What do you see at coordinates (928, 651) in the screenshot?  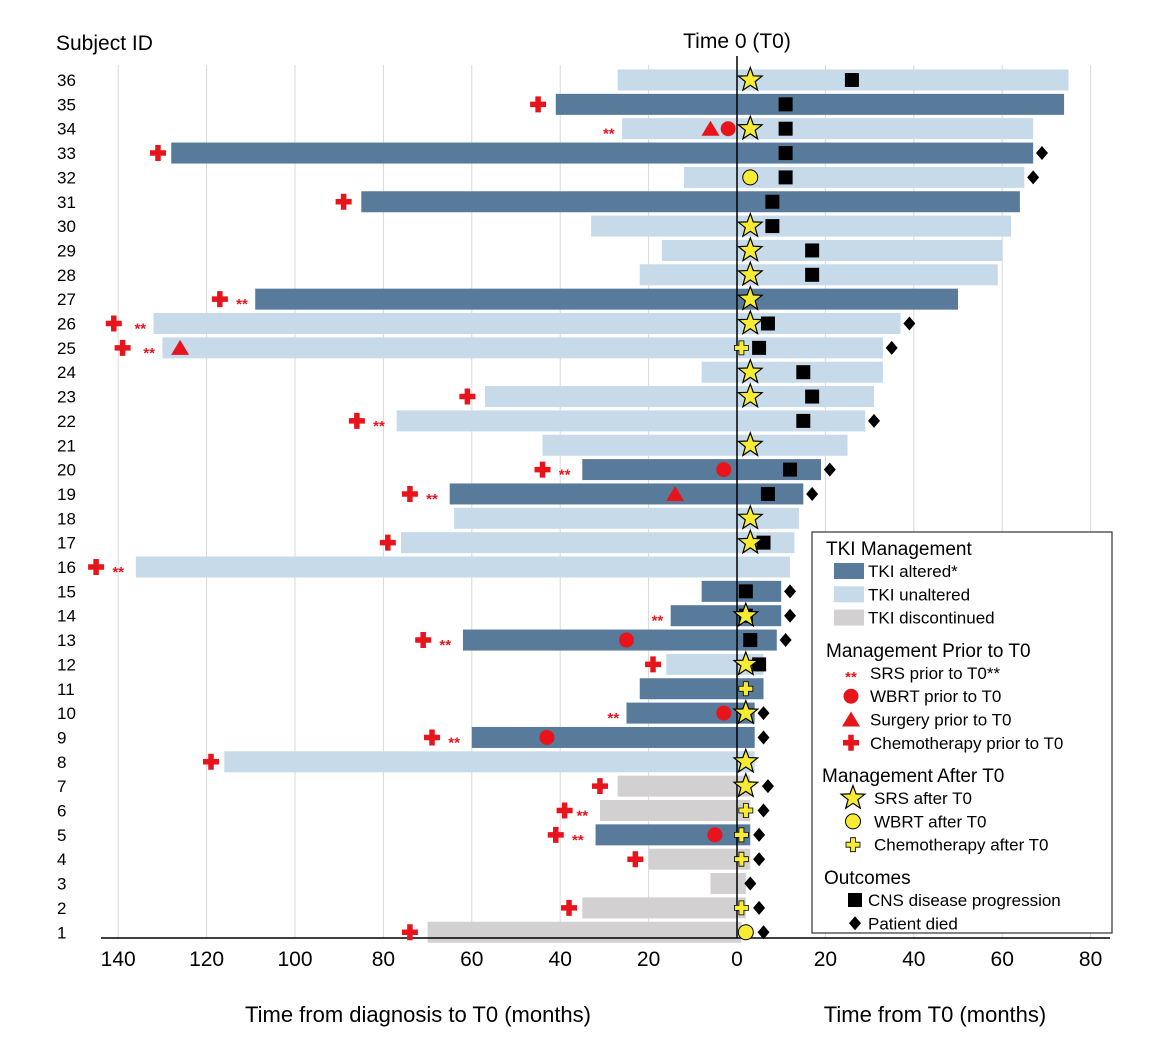 I see `legend-section-title: Management Prior to T0` at bounding box center [928, 651].